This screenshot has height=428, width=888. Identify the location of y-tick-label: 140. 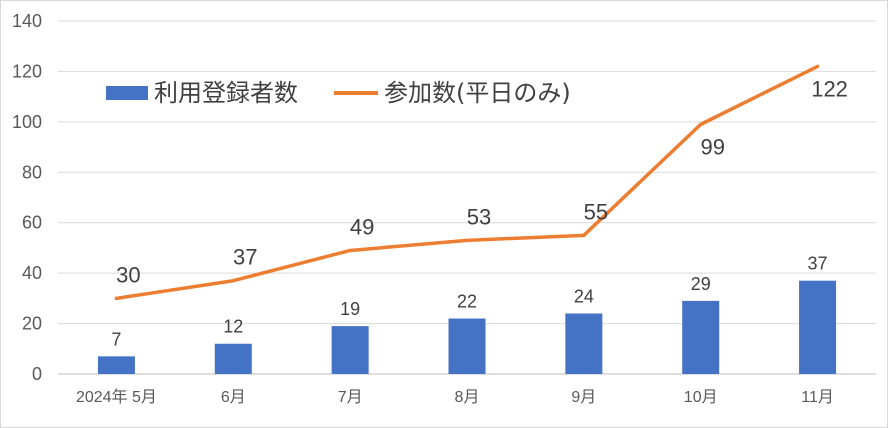
(27, 21).